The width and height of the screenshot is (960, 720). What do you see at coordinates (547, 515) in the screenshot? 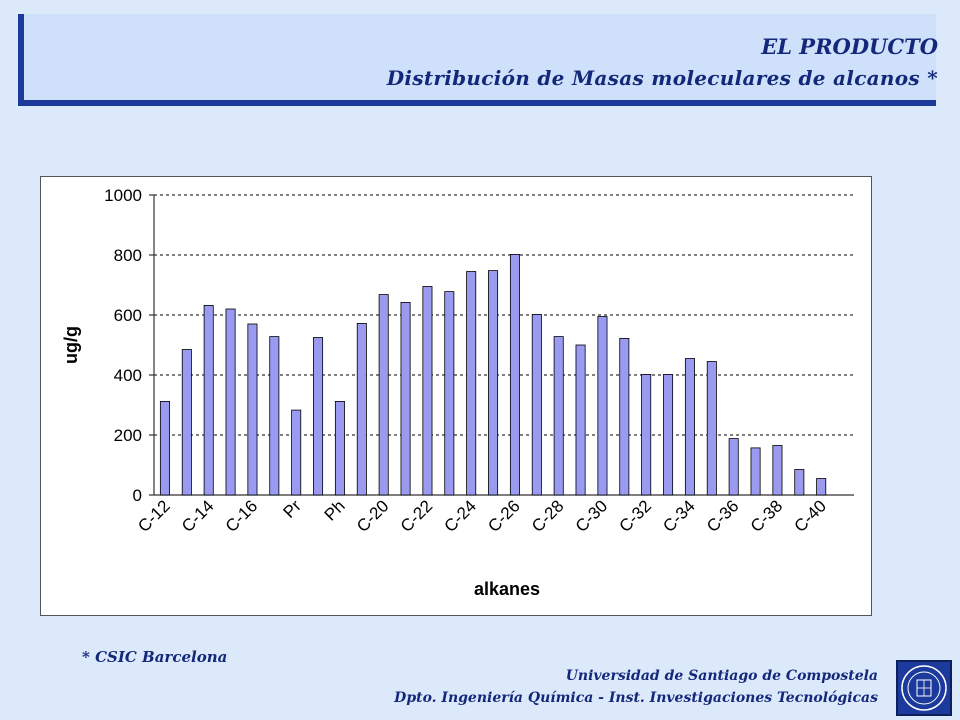
I see `x-tick-label: C-28` at bounding box center [547, 515].